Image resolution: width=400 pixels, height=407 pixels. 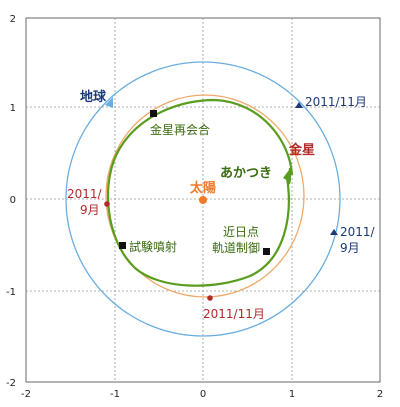 What do you see at coordinates (292, 394) in the screenshot?
I see `x-tick-label: 1` at bounding box center [292, 394].